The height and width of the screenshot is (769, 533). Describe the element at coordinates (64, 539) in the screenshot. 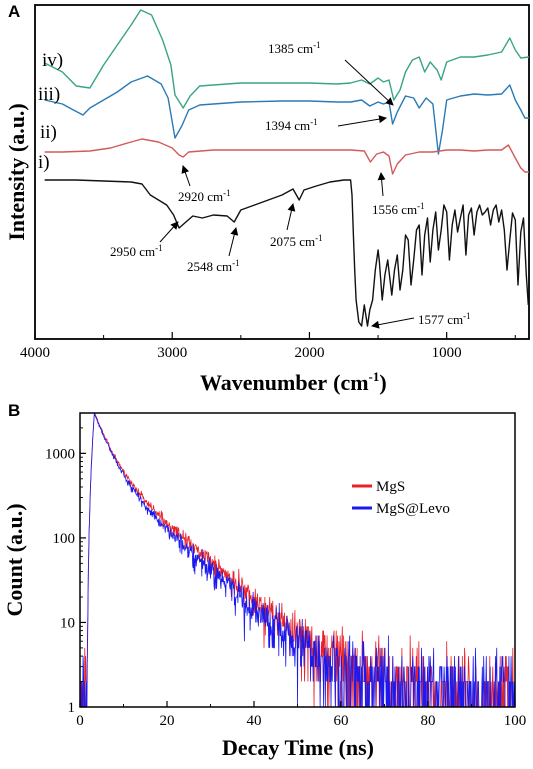

I see `b-ytick-label-100: 100` at that location.